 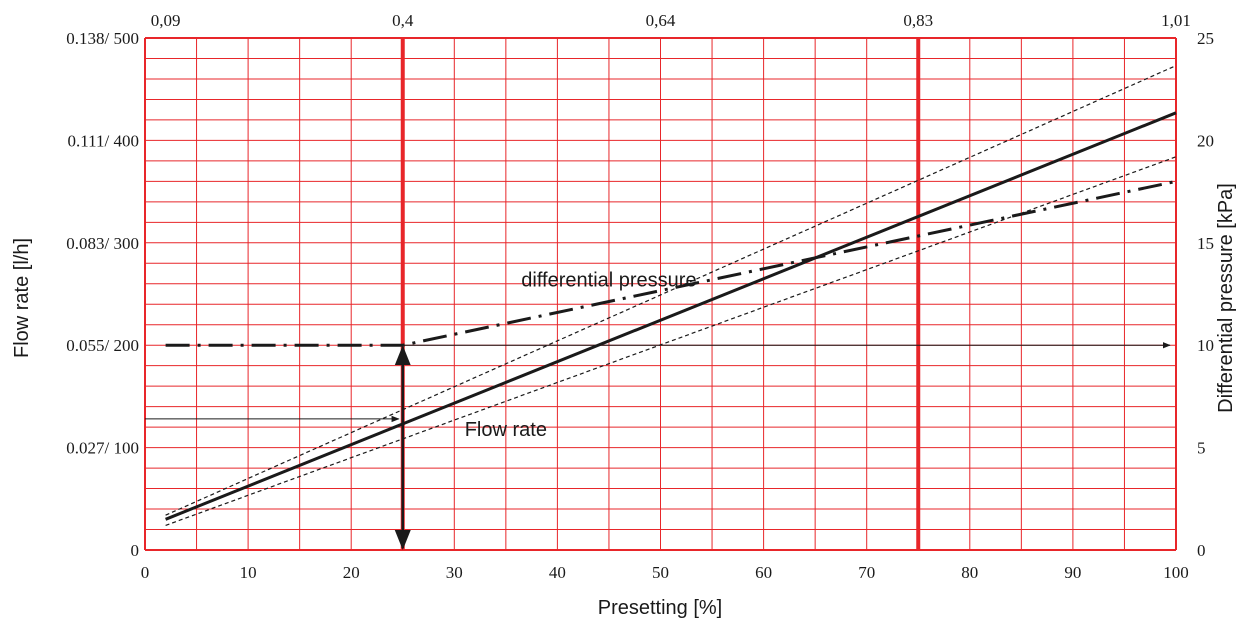 I want to click on annotation-label: differential pressure, so click(x=608, y=281).